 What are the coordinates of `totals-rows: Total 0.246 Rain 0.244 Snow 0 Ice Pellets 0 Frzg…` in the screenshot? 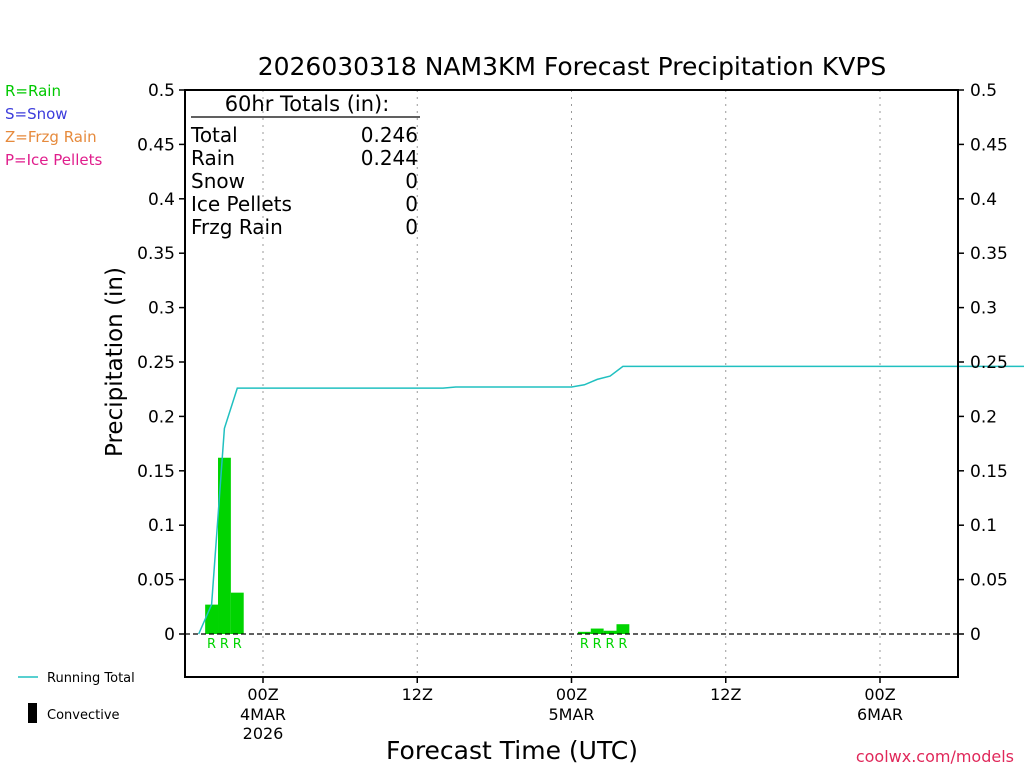 It's located at (304, 181).